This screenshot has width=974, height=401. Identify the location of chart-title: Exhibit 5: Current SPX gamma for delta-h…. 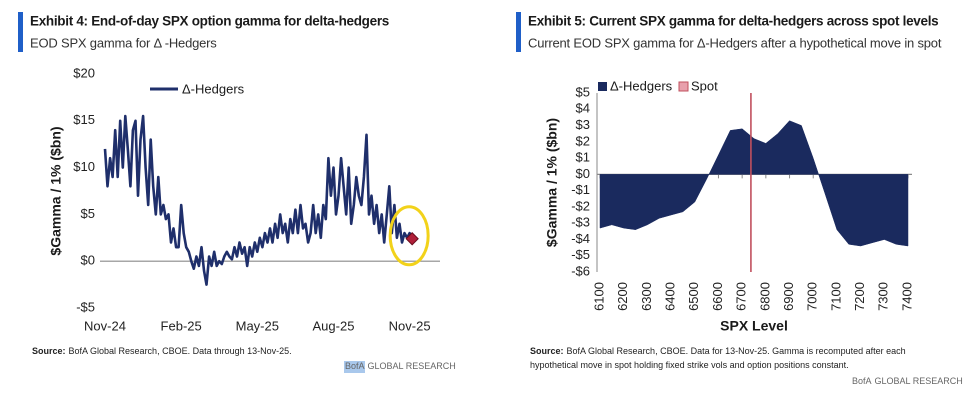
(733, 21).